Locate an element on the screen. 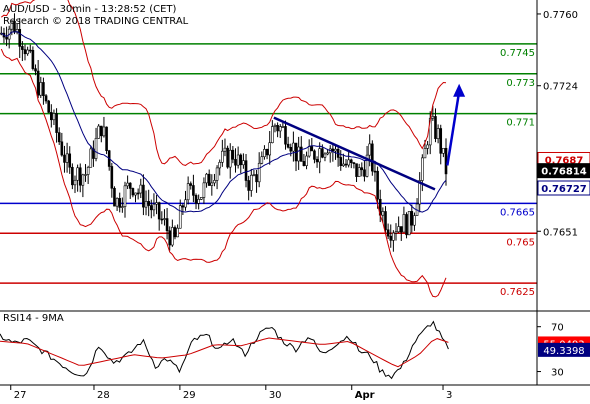 The height and width of the screenshot is (404, 590). level-label-0.7665: 0.7665 is located at coordinates (517, 212).